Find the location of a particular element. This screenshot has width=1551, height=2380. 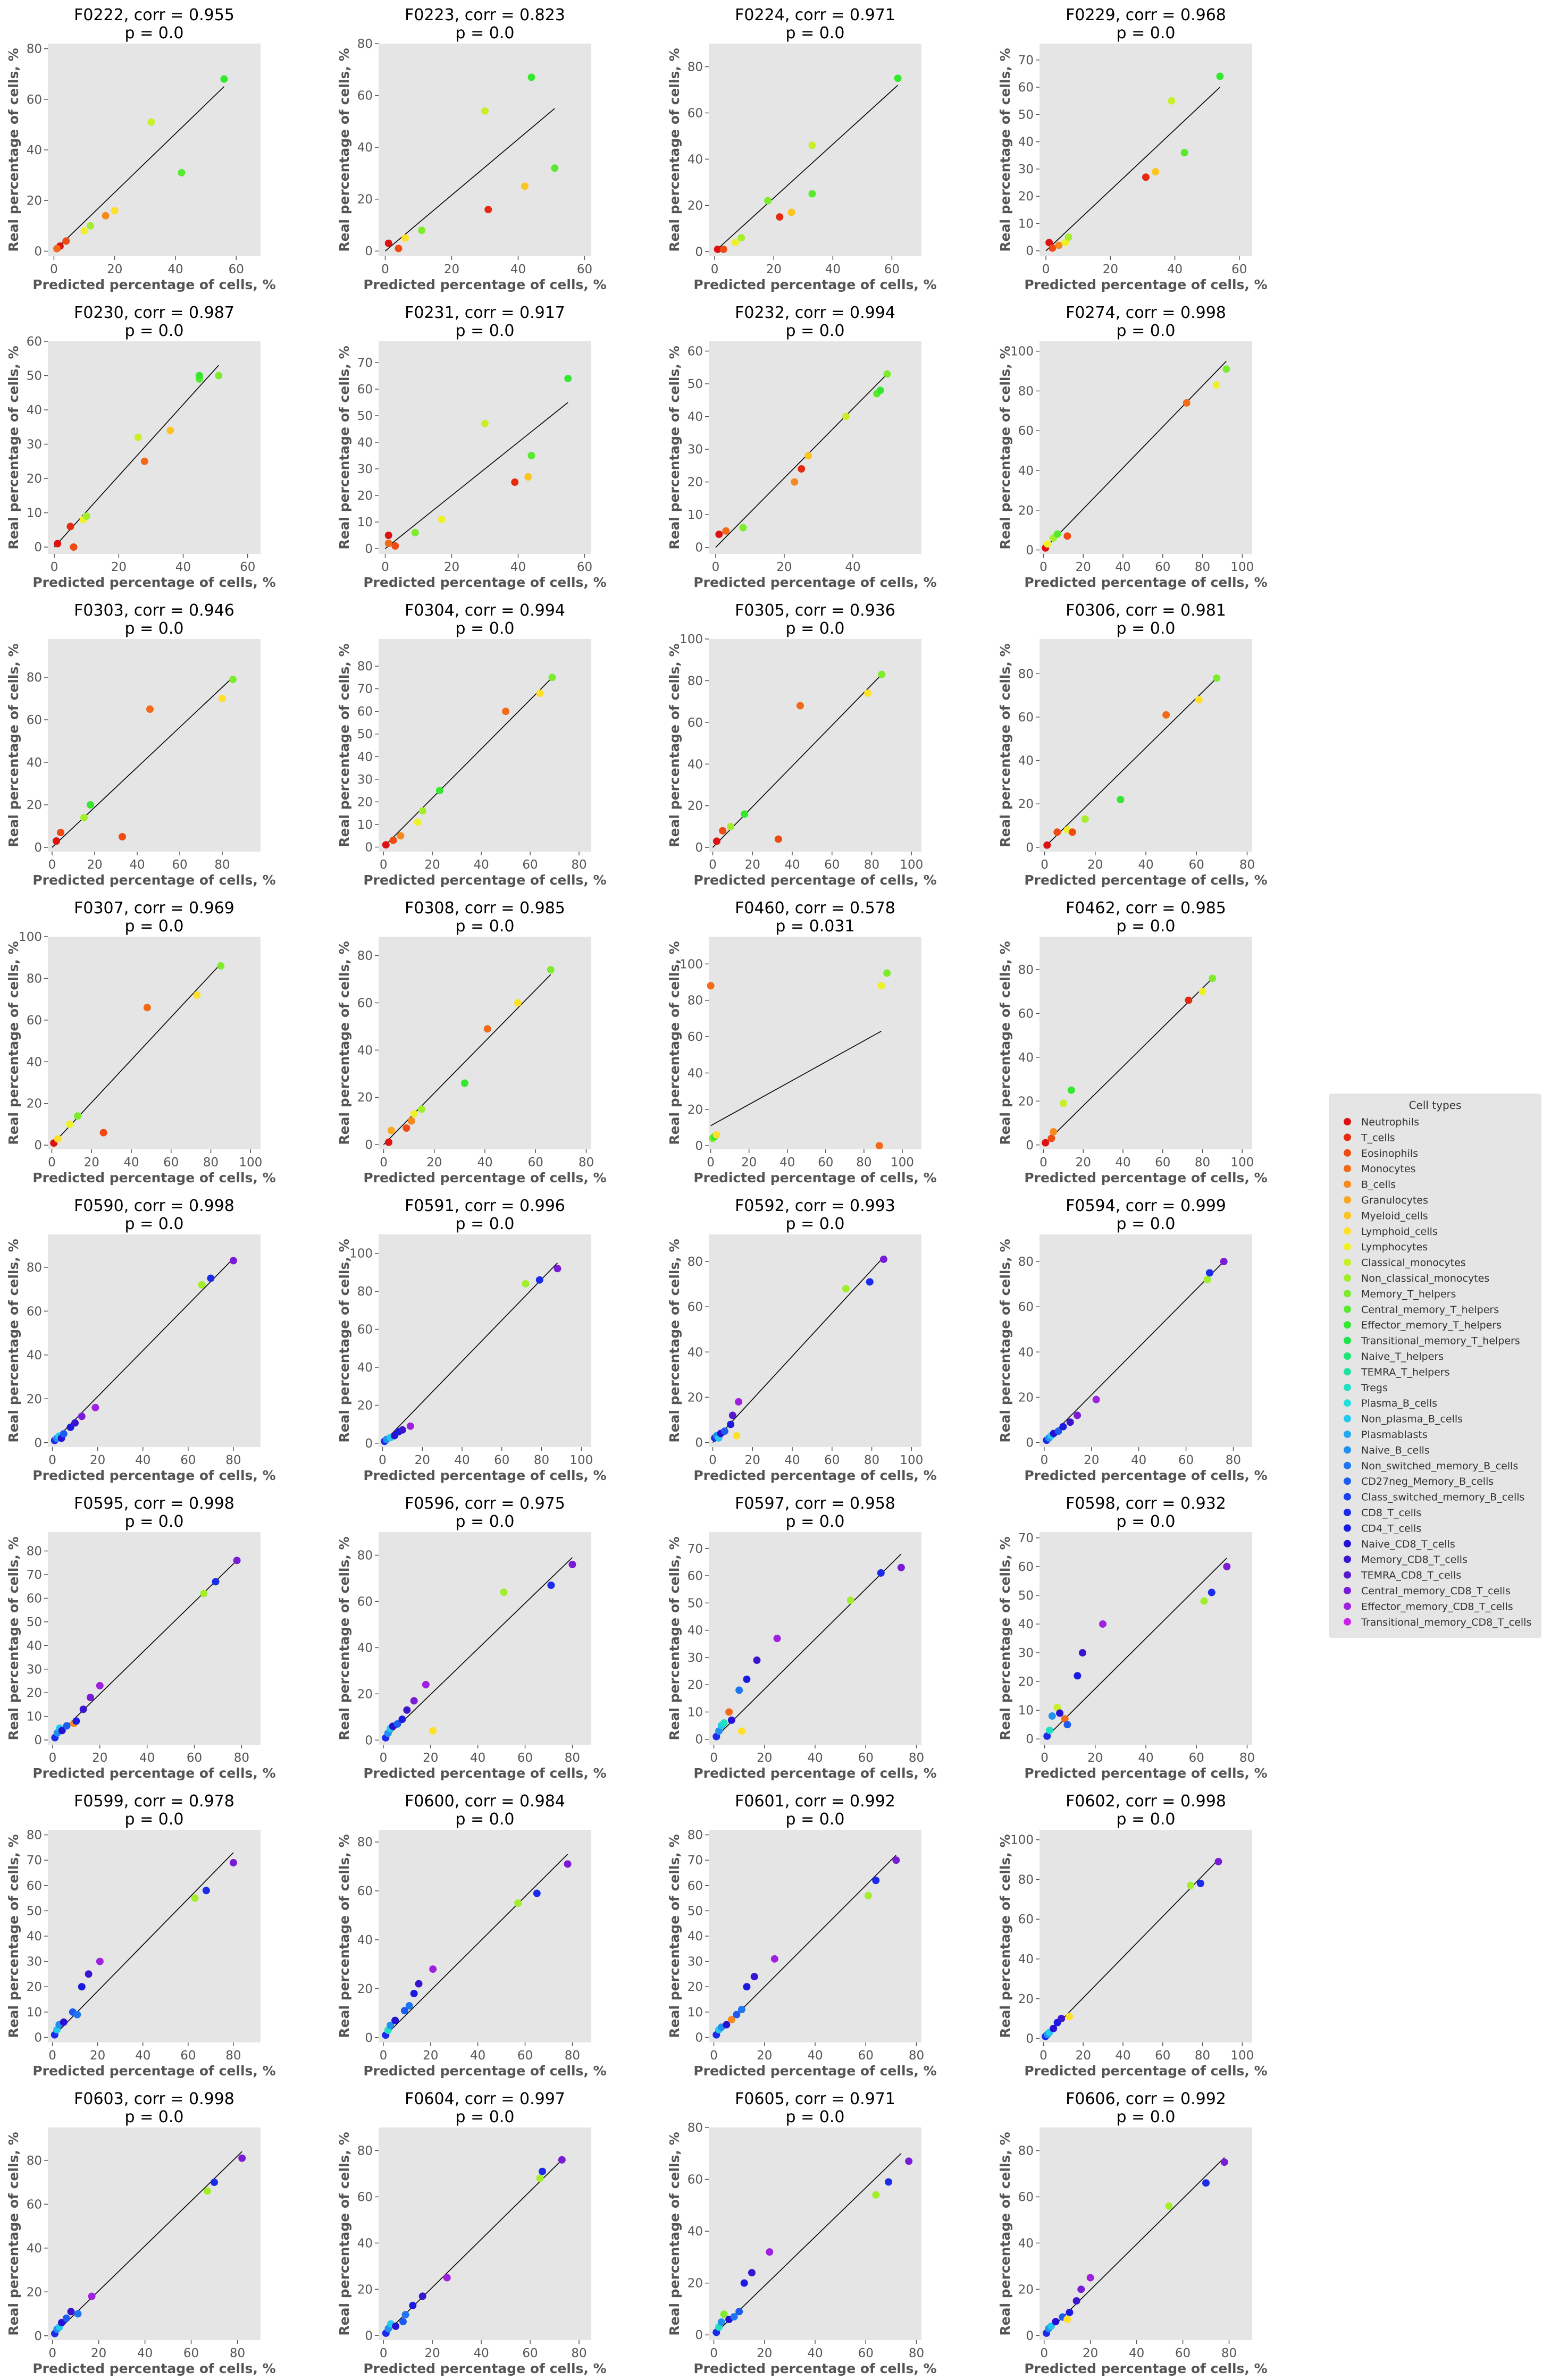

legend-entry-label: T_cells is located at coordinates (1378, 1137).